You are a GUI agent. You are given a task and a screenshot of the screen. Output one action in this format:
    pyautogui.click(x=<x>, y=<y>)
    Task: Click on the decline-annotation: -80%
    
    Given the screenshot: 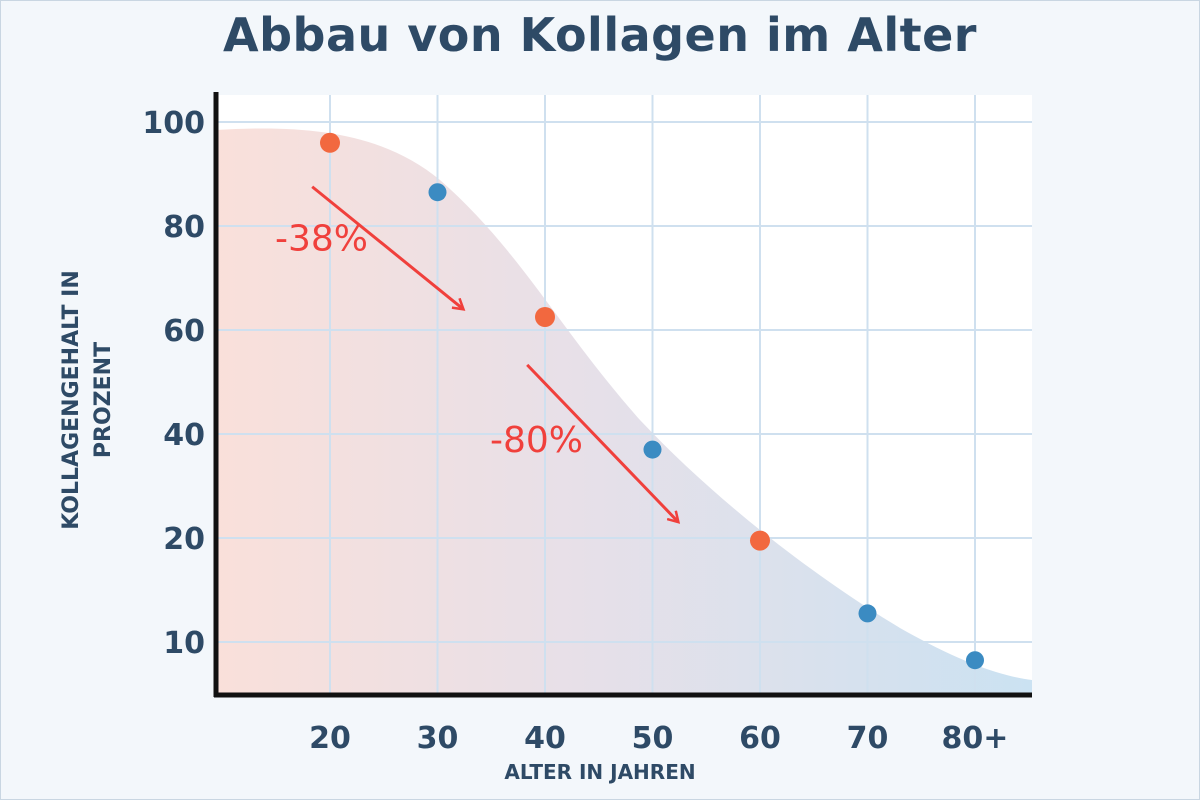 What is the action you would take?
    pyautogui.click(x=536, y=440)
    